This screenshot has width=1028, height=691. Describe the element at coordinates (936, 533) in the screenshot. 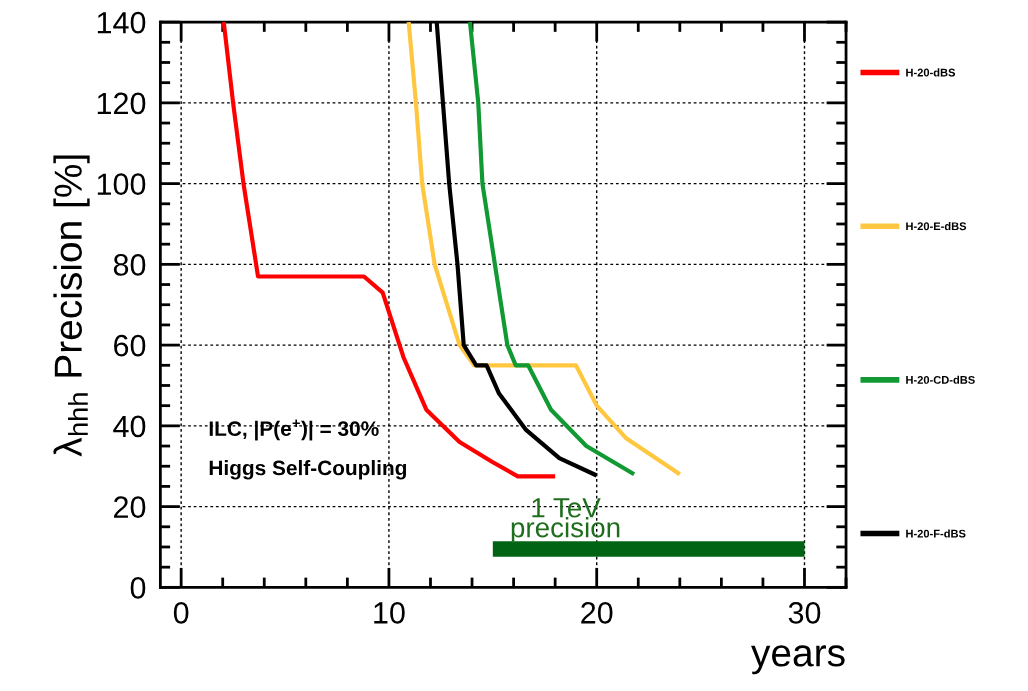

I see `legend-label: H-20-F-dBS` at that location.